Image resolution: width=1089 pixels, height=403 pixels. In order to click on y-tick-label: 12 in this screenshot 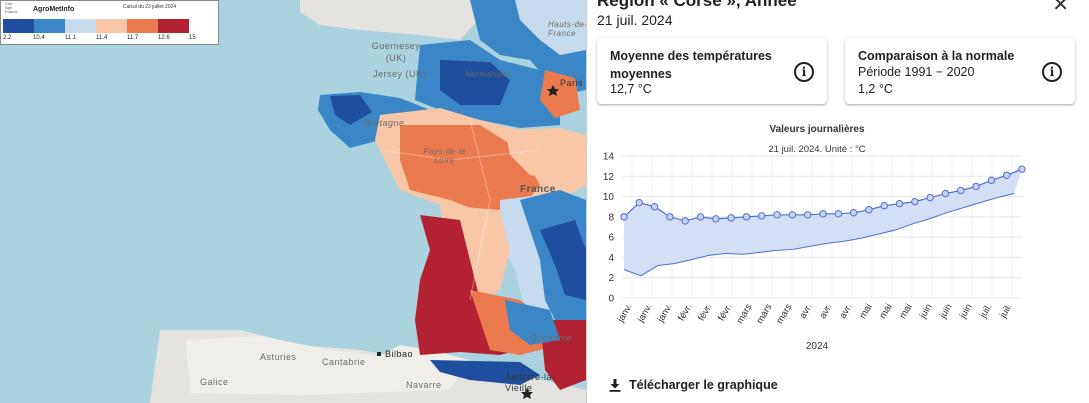, I will do `click(609, 177)`.